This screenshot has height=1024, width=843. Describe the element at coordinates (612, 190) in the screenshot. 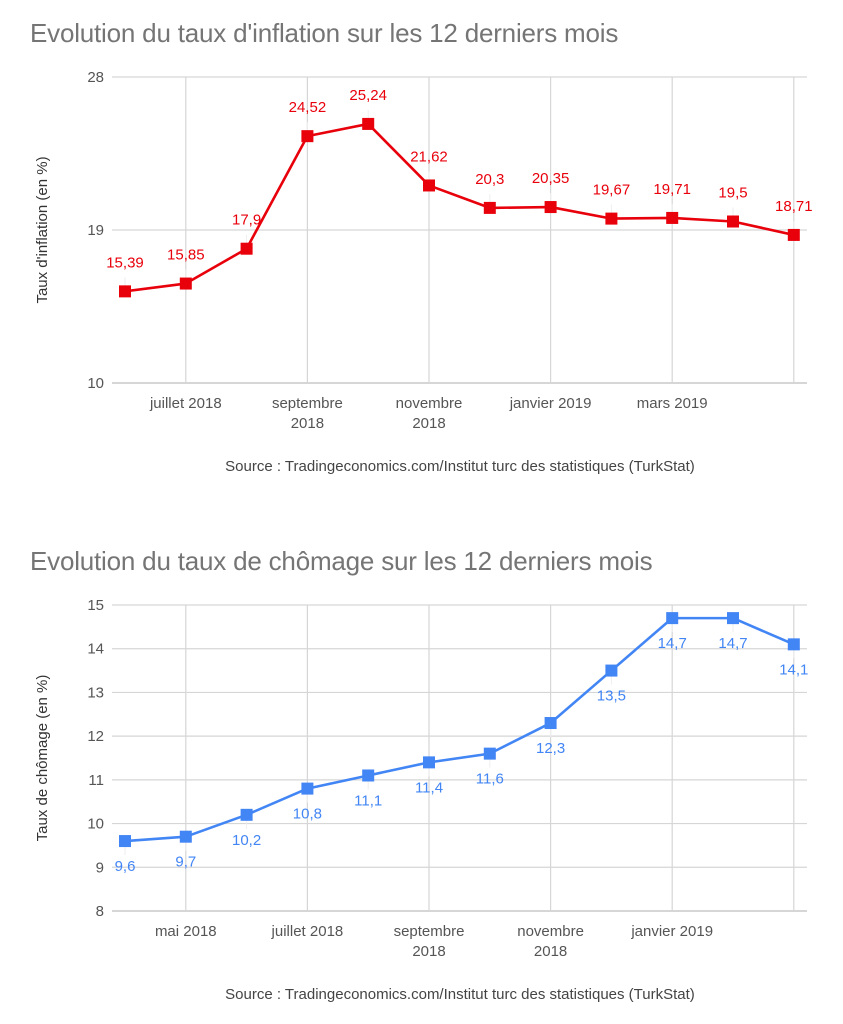

I see `data-label: 19,67` at that location.